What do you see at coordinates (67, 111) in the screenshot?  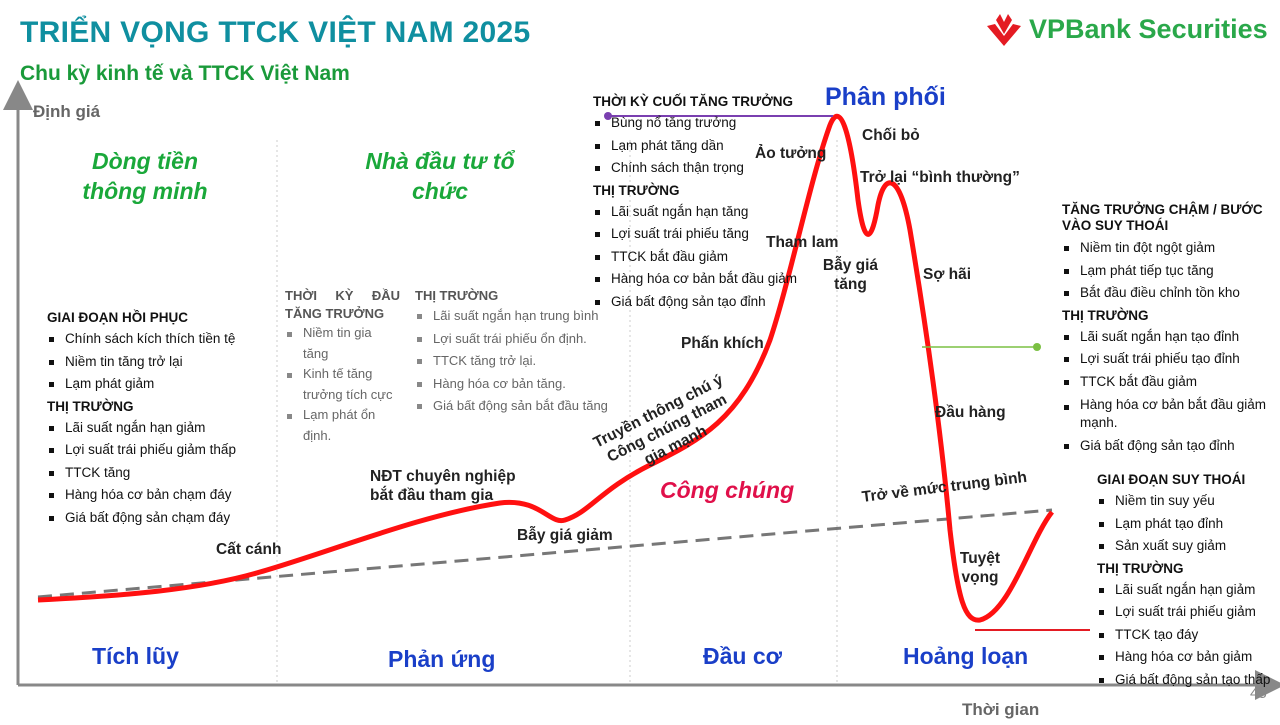 I see `y-axis-label: Định giá` at bounding box center [67, 111].